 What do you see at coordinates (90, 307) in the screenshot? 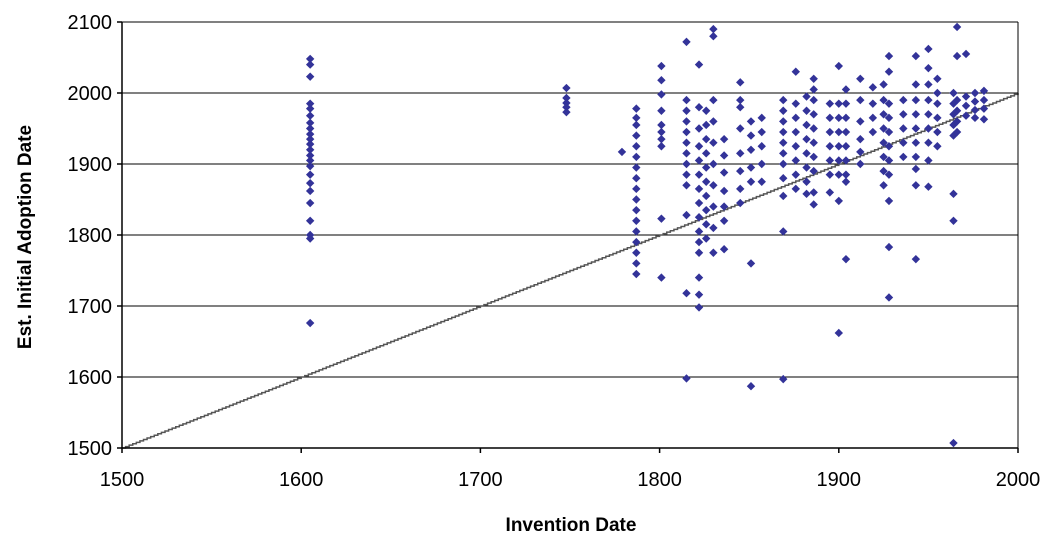
I see `y-tick-label: 1700` at bounding box center [90, 307].